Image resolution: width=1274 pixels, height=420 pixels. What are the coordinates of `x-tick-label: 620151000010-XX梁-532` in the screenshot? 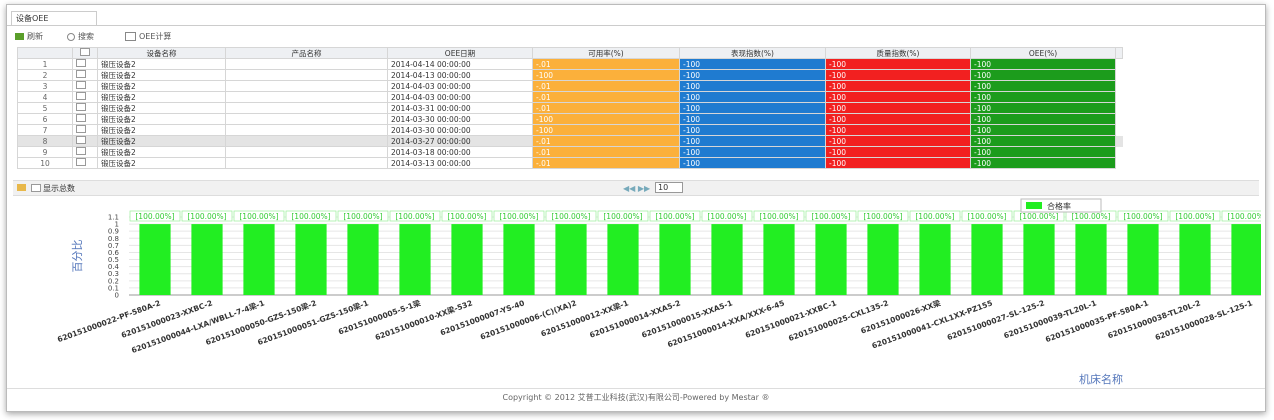 It's located at (424, 319).